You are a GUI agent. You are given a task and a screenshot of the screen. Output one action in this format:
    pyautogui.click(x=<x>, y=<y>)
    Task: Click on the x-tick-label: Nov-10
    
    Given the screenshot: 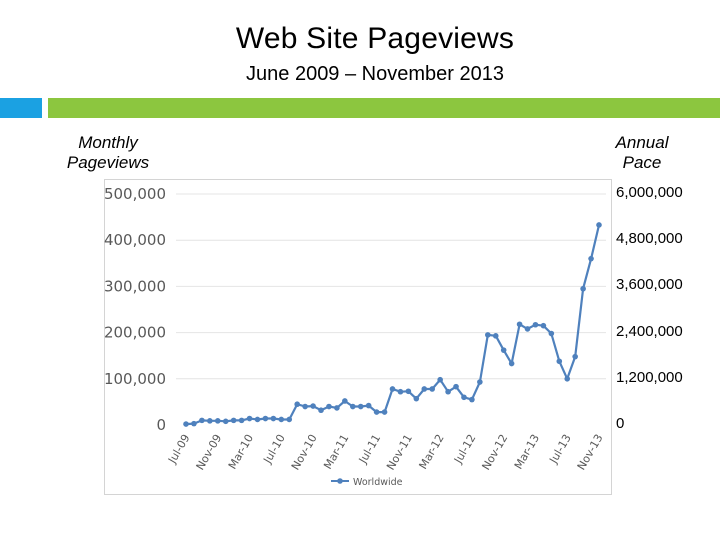 What is the action you would take?
    pyautogui.click(x=304, y=452)
    